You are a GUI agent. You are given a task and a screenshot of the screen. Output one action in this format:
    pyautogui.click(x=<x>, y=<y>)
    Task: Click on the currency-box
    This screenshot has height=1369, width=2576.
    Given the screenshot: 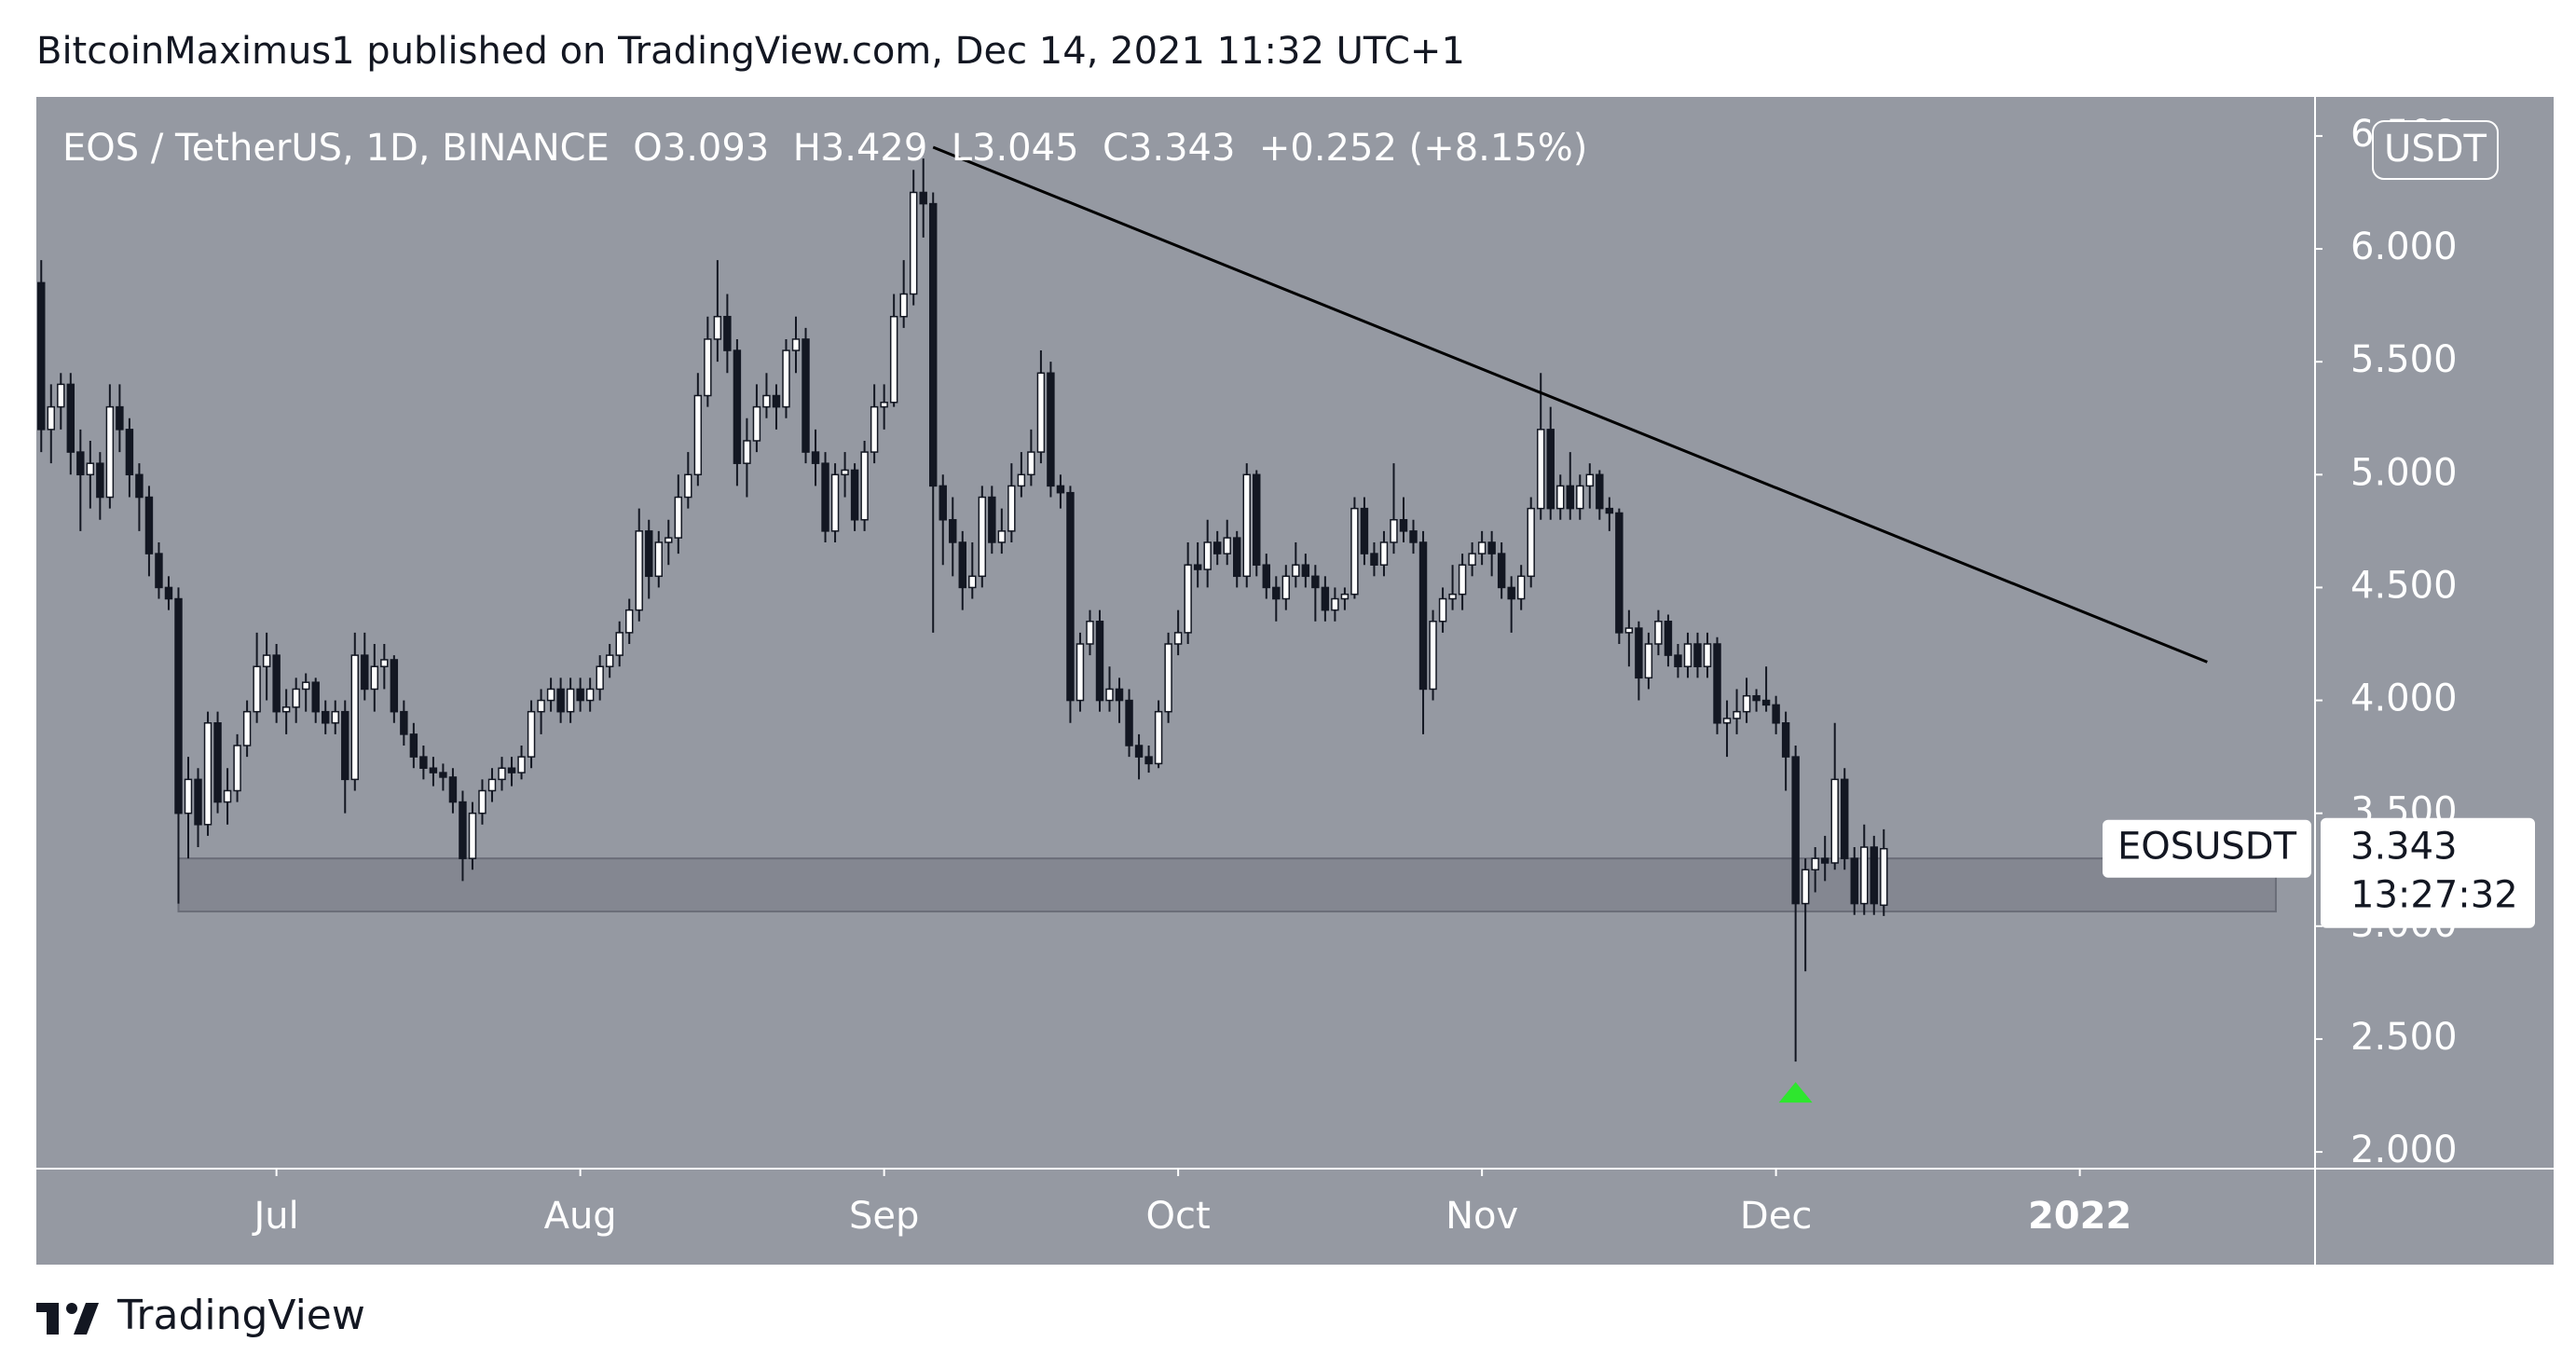 What is the action you would take?
    pyautogui.click(x=2435, y=150)
    